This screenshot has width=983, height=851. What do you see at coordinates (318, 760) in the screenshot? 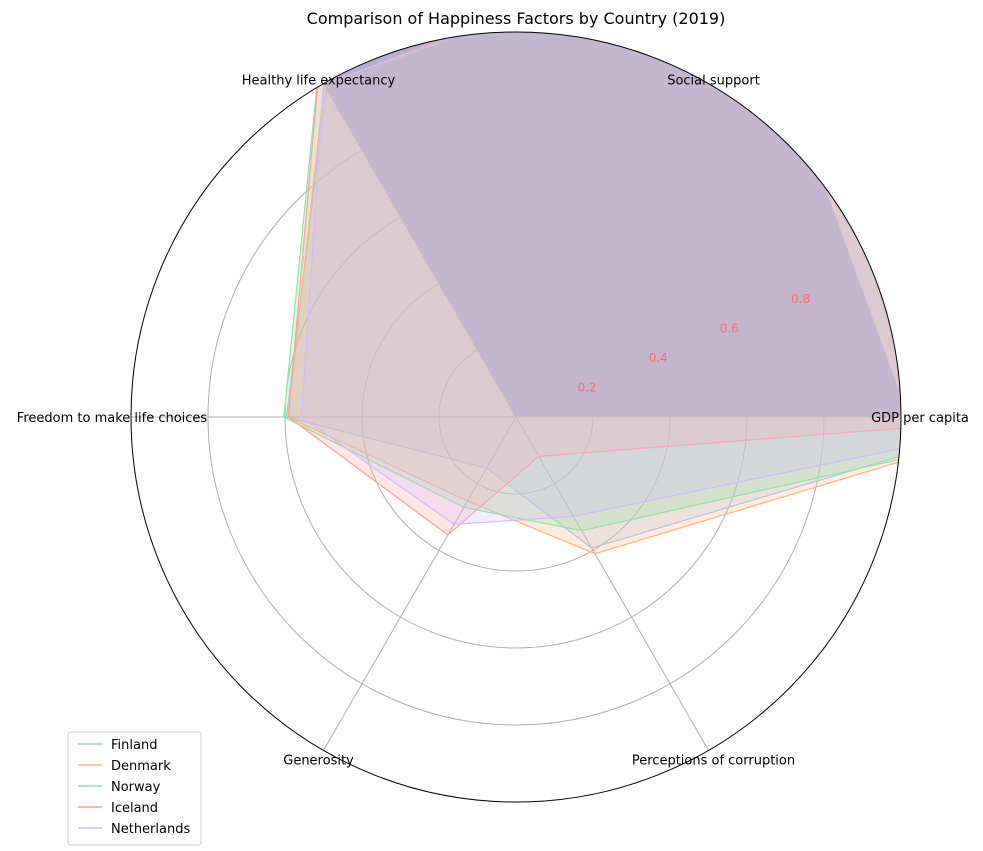
I see `category-label: Generosity` at bounding box center [318, 760].